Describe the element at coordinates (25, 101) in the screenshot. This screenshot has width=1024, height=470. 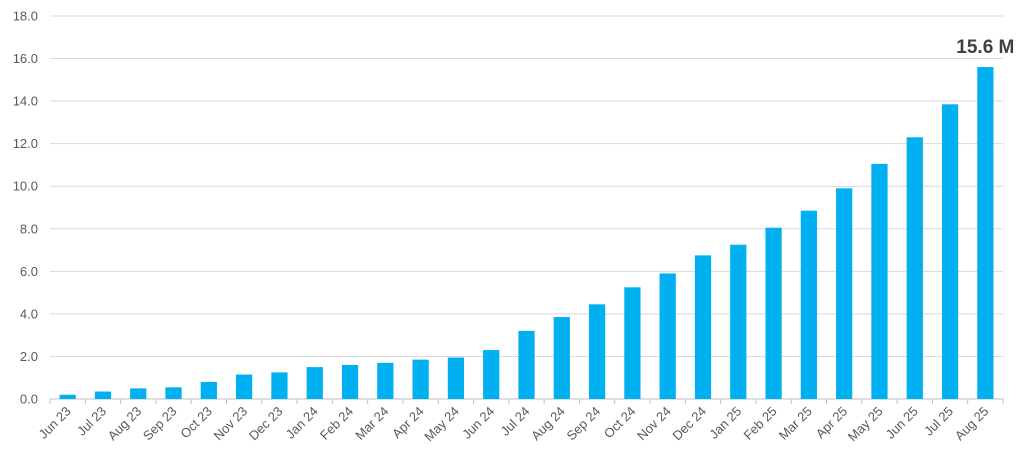
I see `y-tick-label: 14.0` at that location.